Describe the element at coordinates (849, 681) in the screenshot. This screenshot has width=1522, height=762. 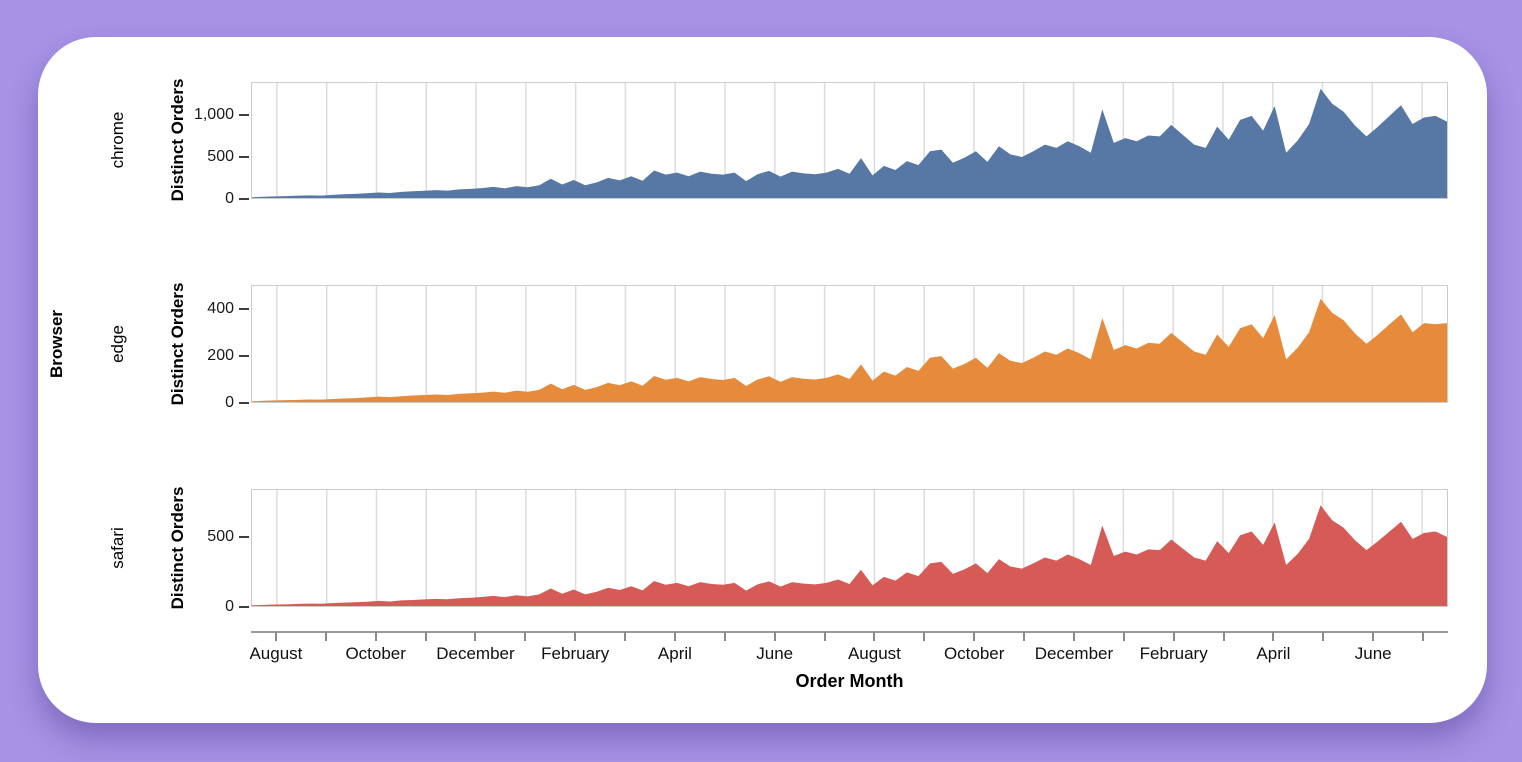
I see `x-axis-title: Order Month` at that location.